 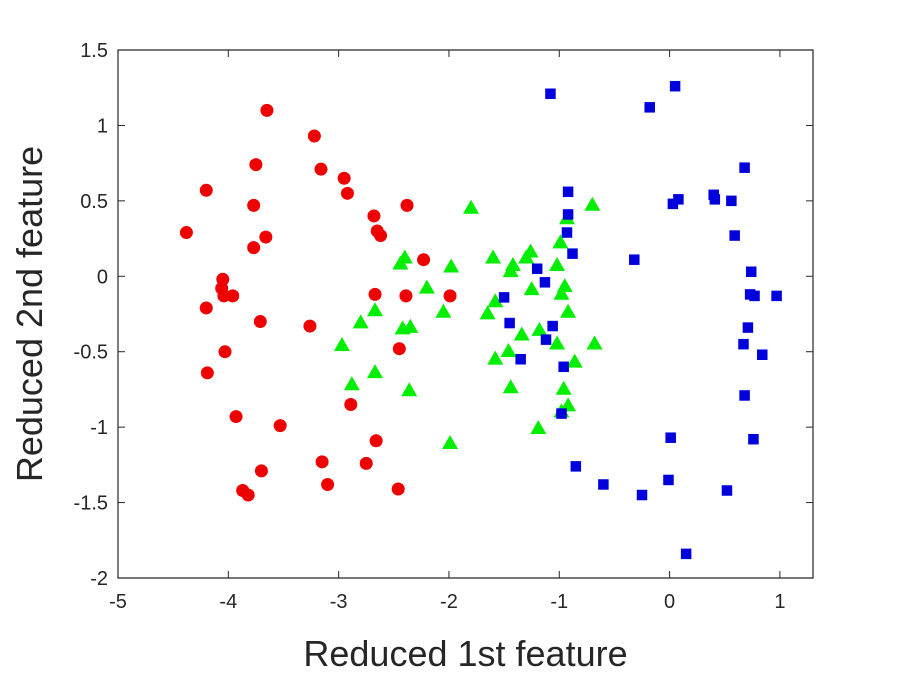 What do you see at coordinates (339, 602) in the screenshot?
I see `x-tick-label: -3` at bounding box center [339, 602].